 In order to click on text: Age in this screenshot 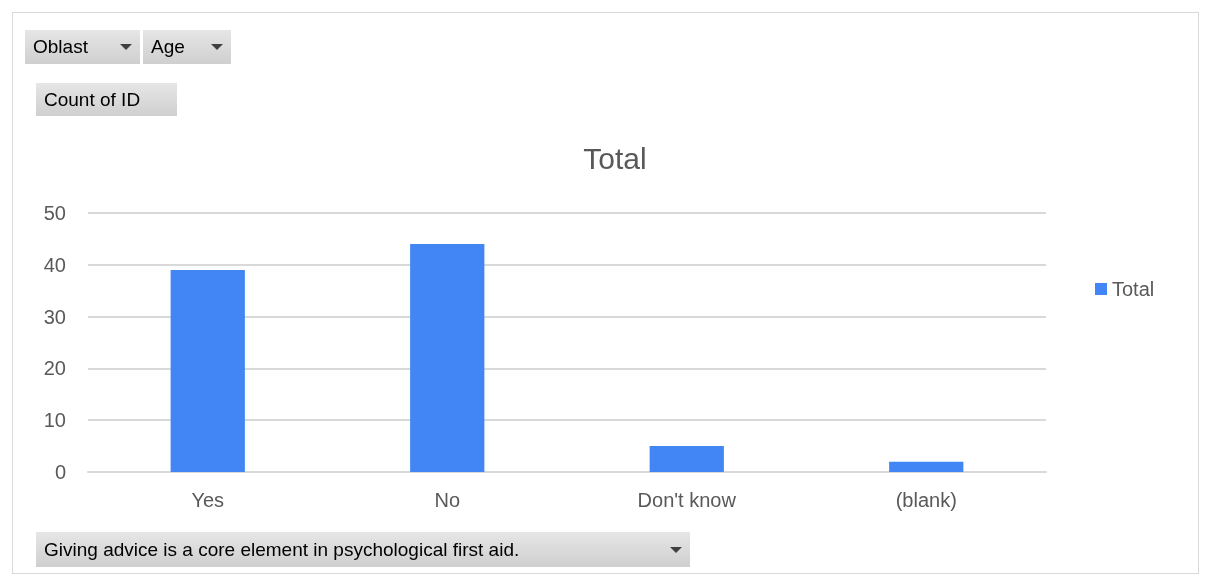, I will do `click(168, 47)`.